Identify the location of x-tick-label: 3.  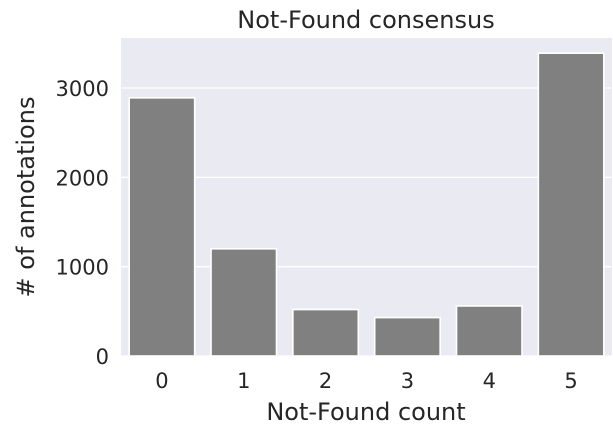
(407, 381).